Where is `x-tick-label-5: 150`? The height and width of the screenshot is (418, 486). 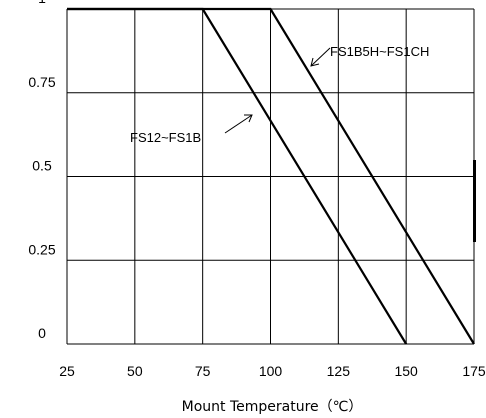 x-tick-label-5: 150 is located at coordinates (406, 371).